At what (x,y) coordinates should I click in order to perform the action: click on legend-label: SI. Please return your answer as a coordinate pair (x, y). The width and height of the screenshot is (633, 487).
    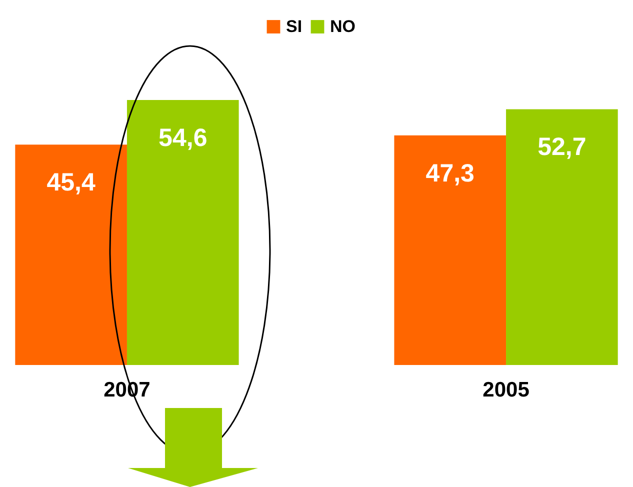
    Looking at the image, I should click on (294, 26).